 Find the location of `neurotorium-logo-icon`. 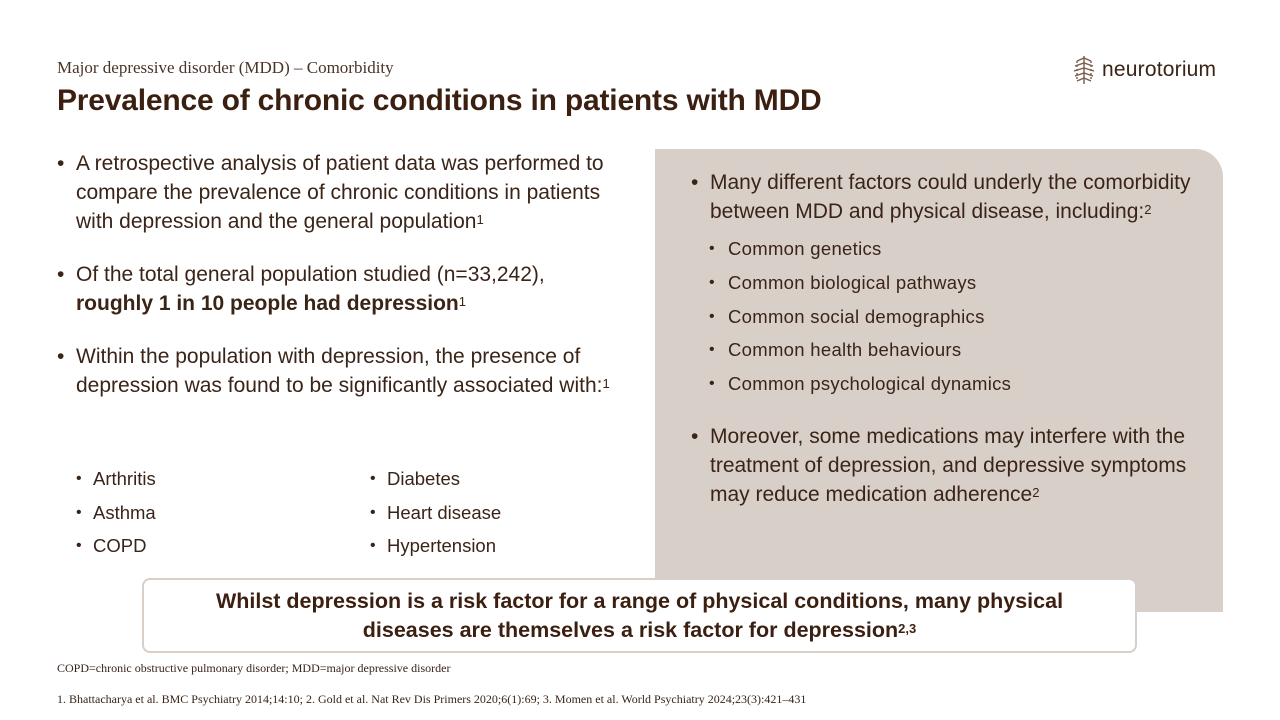

neurotorium-logo-icon is located at coordinates (1084, 70).